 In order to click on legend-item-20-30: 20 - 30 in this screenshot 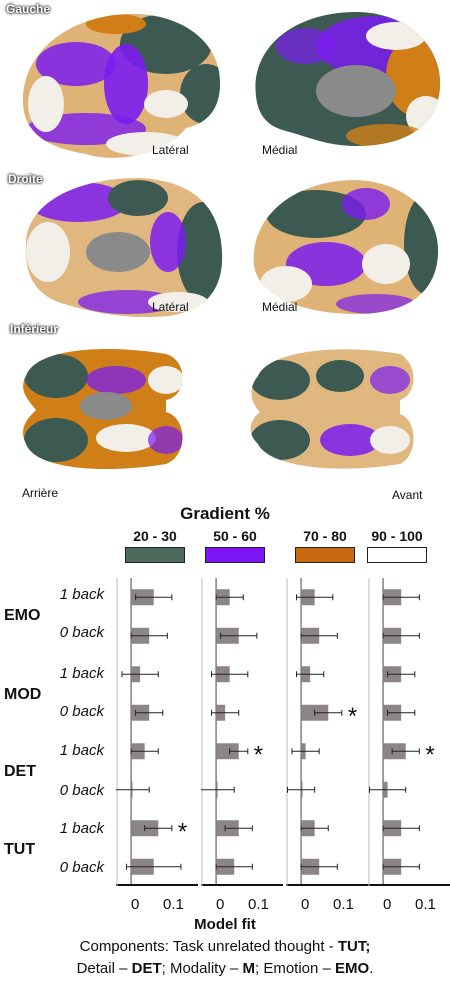, I will do `click(155, 545)`.